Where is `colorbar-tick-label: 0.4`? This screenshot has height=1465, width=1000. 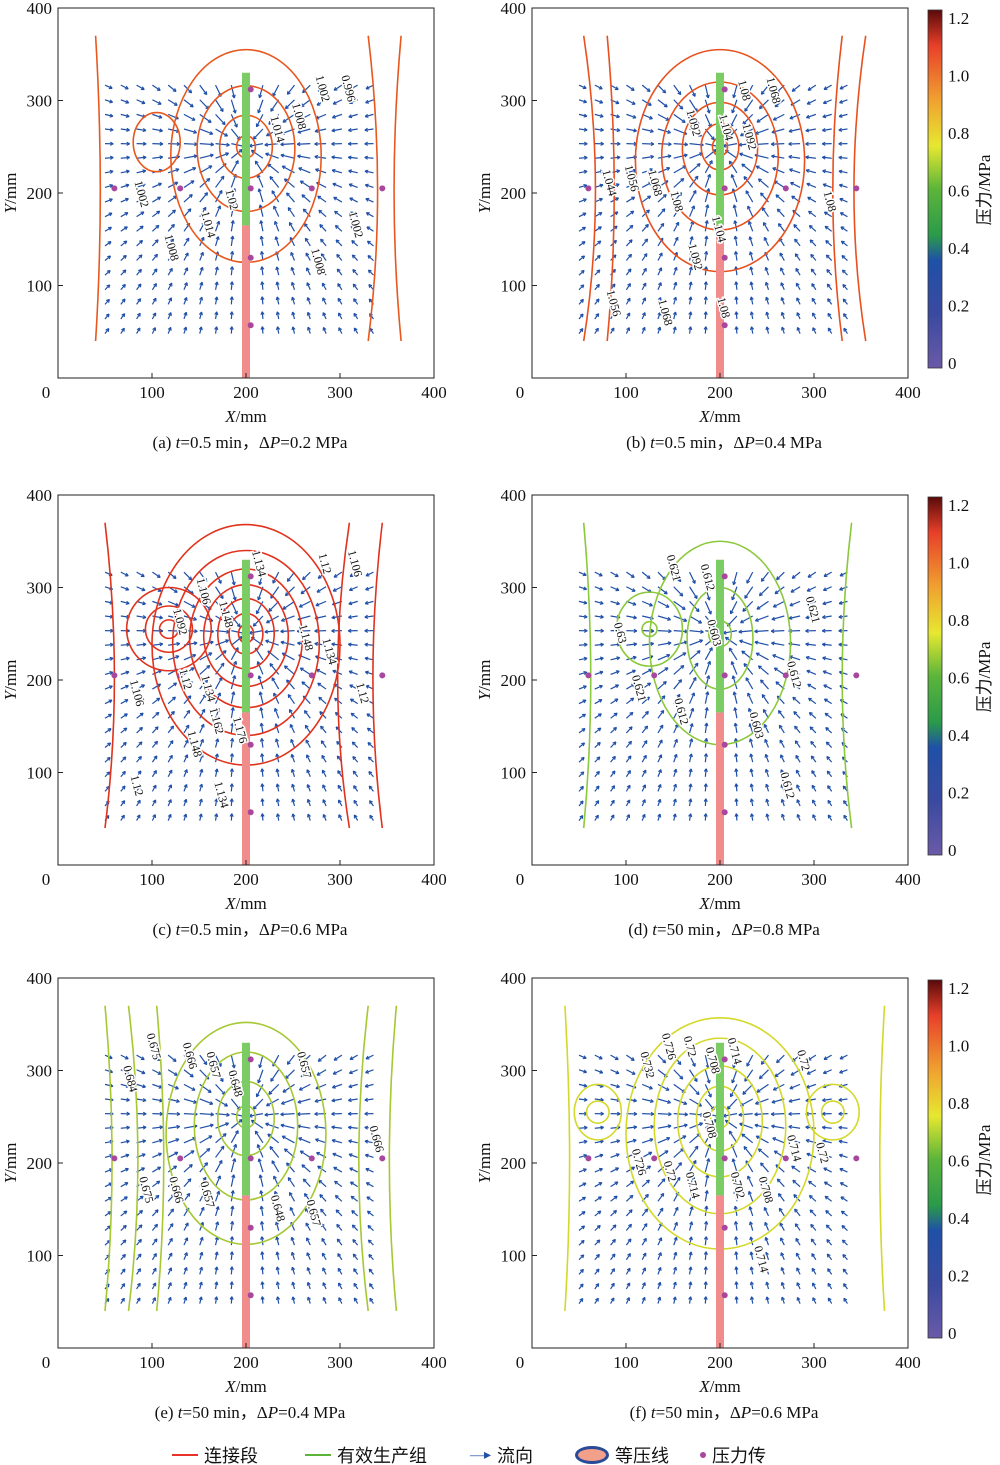
colorbar-tick-label: 0.4 is located at coordinates (959, 735).